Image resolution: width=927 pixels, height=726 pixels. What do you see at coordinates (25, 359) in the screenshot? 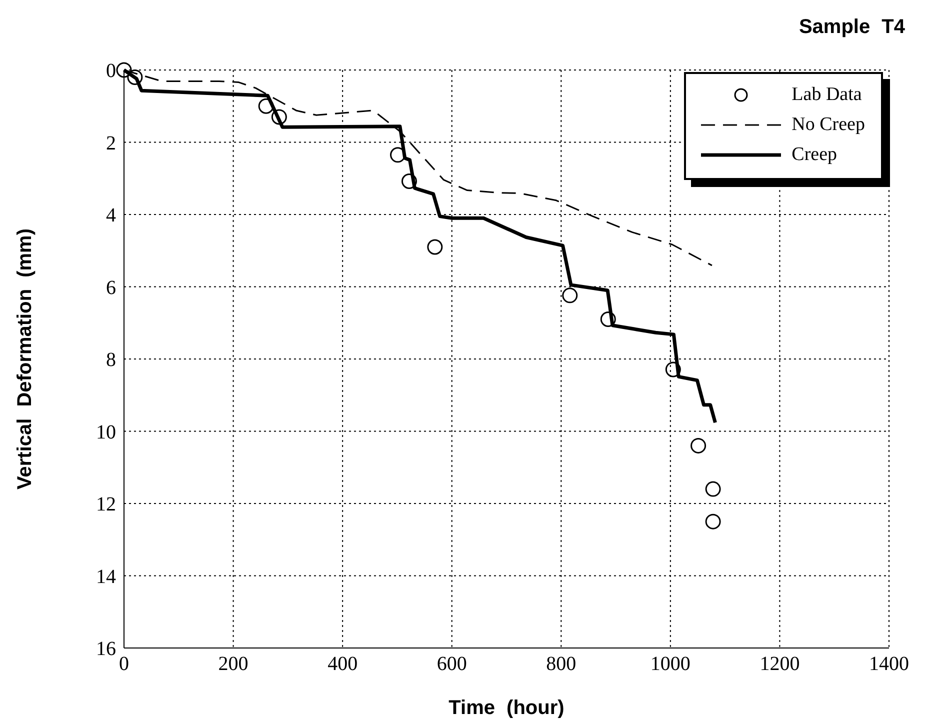
I see `y-axis-title: Vertical Deformation (mm)` at bounding box center [25, 359].